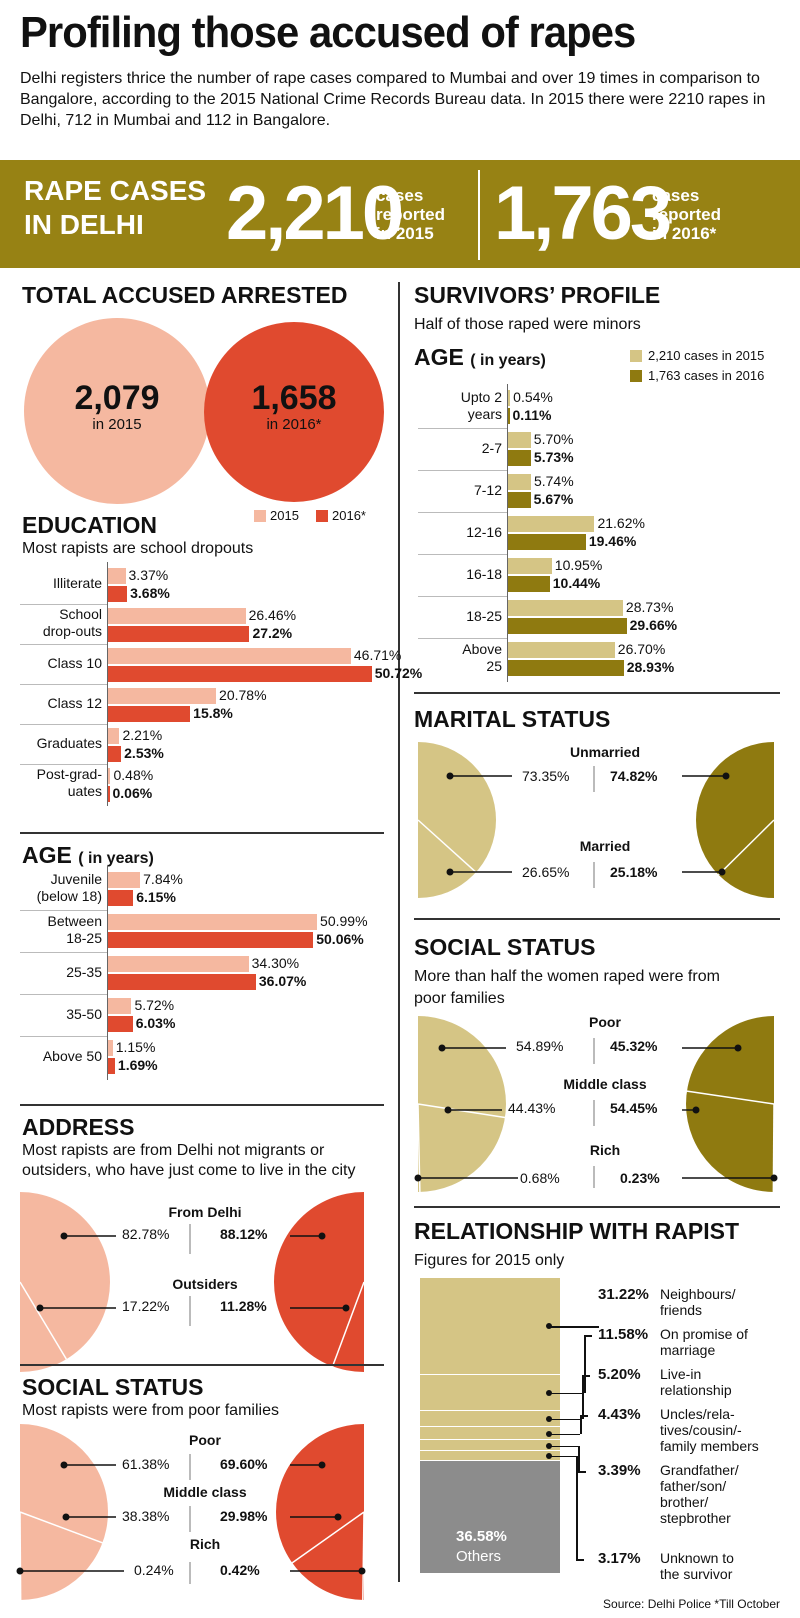  I want to click on cases-2015-text-l2: reported, so click(410, 214).